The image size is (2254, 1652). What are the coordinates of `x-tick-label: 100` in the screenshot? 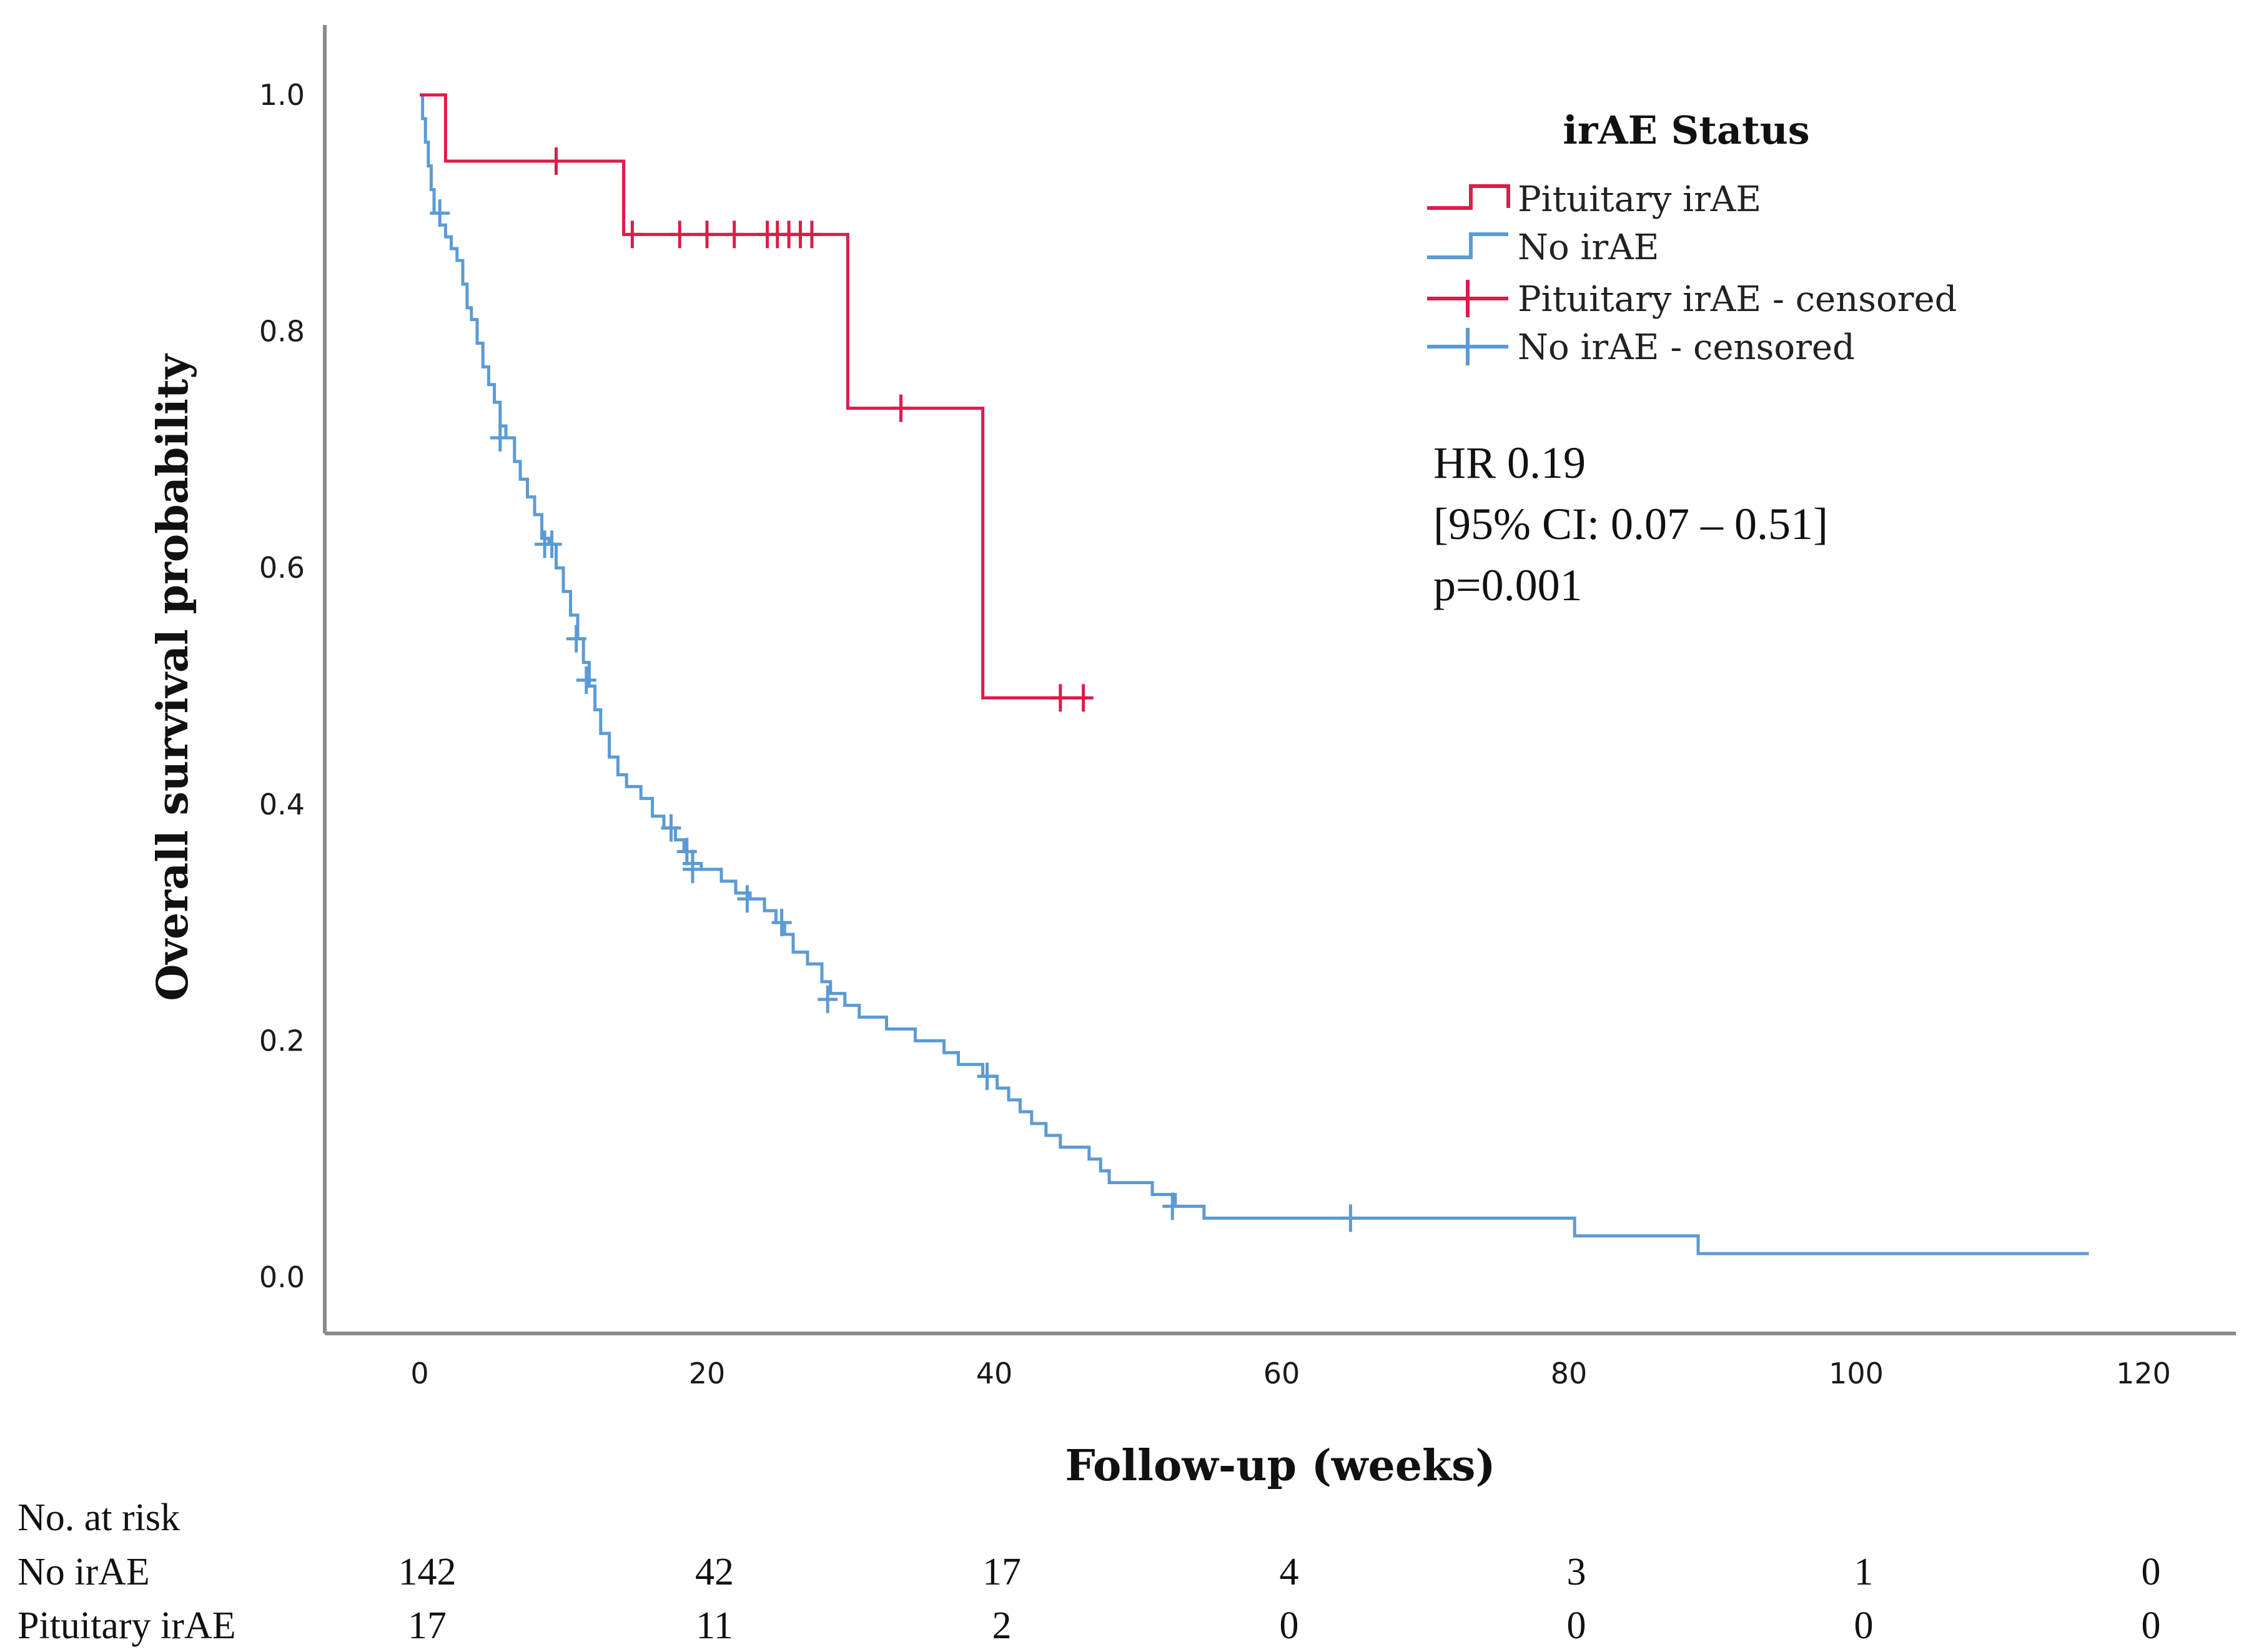 It's located at (1856, 1373).